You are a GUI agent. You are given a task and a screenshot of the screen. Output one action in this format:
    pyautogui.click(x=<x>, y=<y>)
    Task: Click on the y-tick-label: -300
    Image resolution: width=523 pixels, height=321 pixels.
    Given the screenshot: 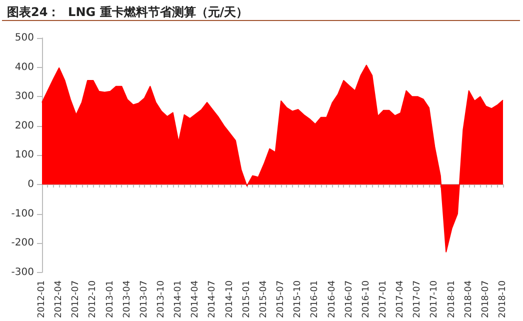 What is the action you would take?
    pyautogui.click(x=22, y=272)
    